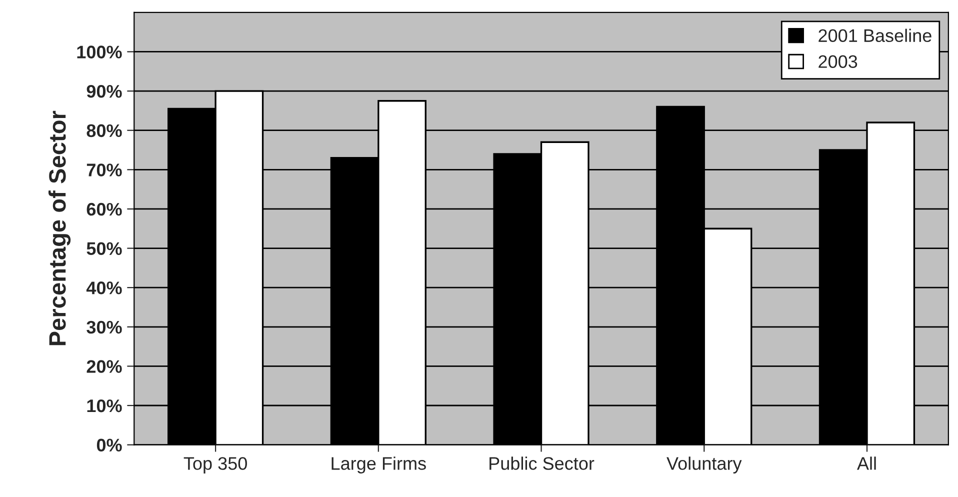  What do you see at coordinates (104, 170) in the screenshot?
I see `y-tick-label: 70%` at bounding box center [104, 170].